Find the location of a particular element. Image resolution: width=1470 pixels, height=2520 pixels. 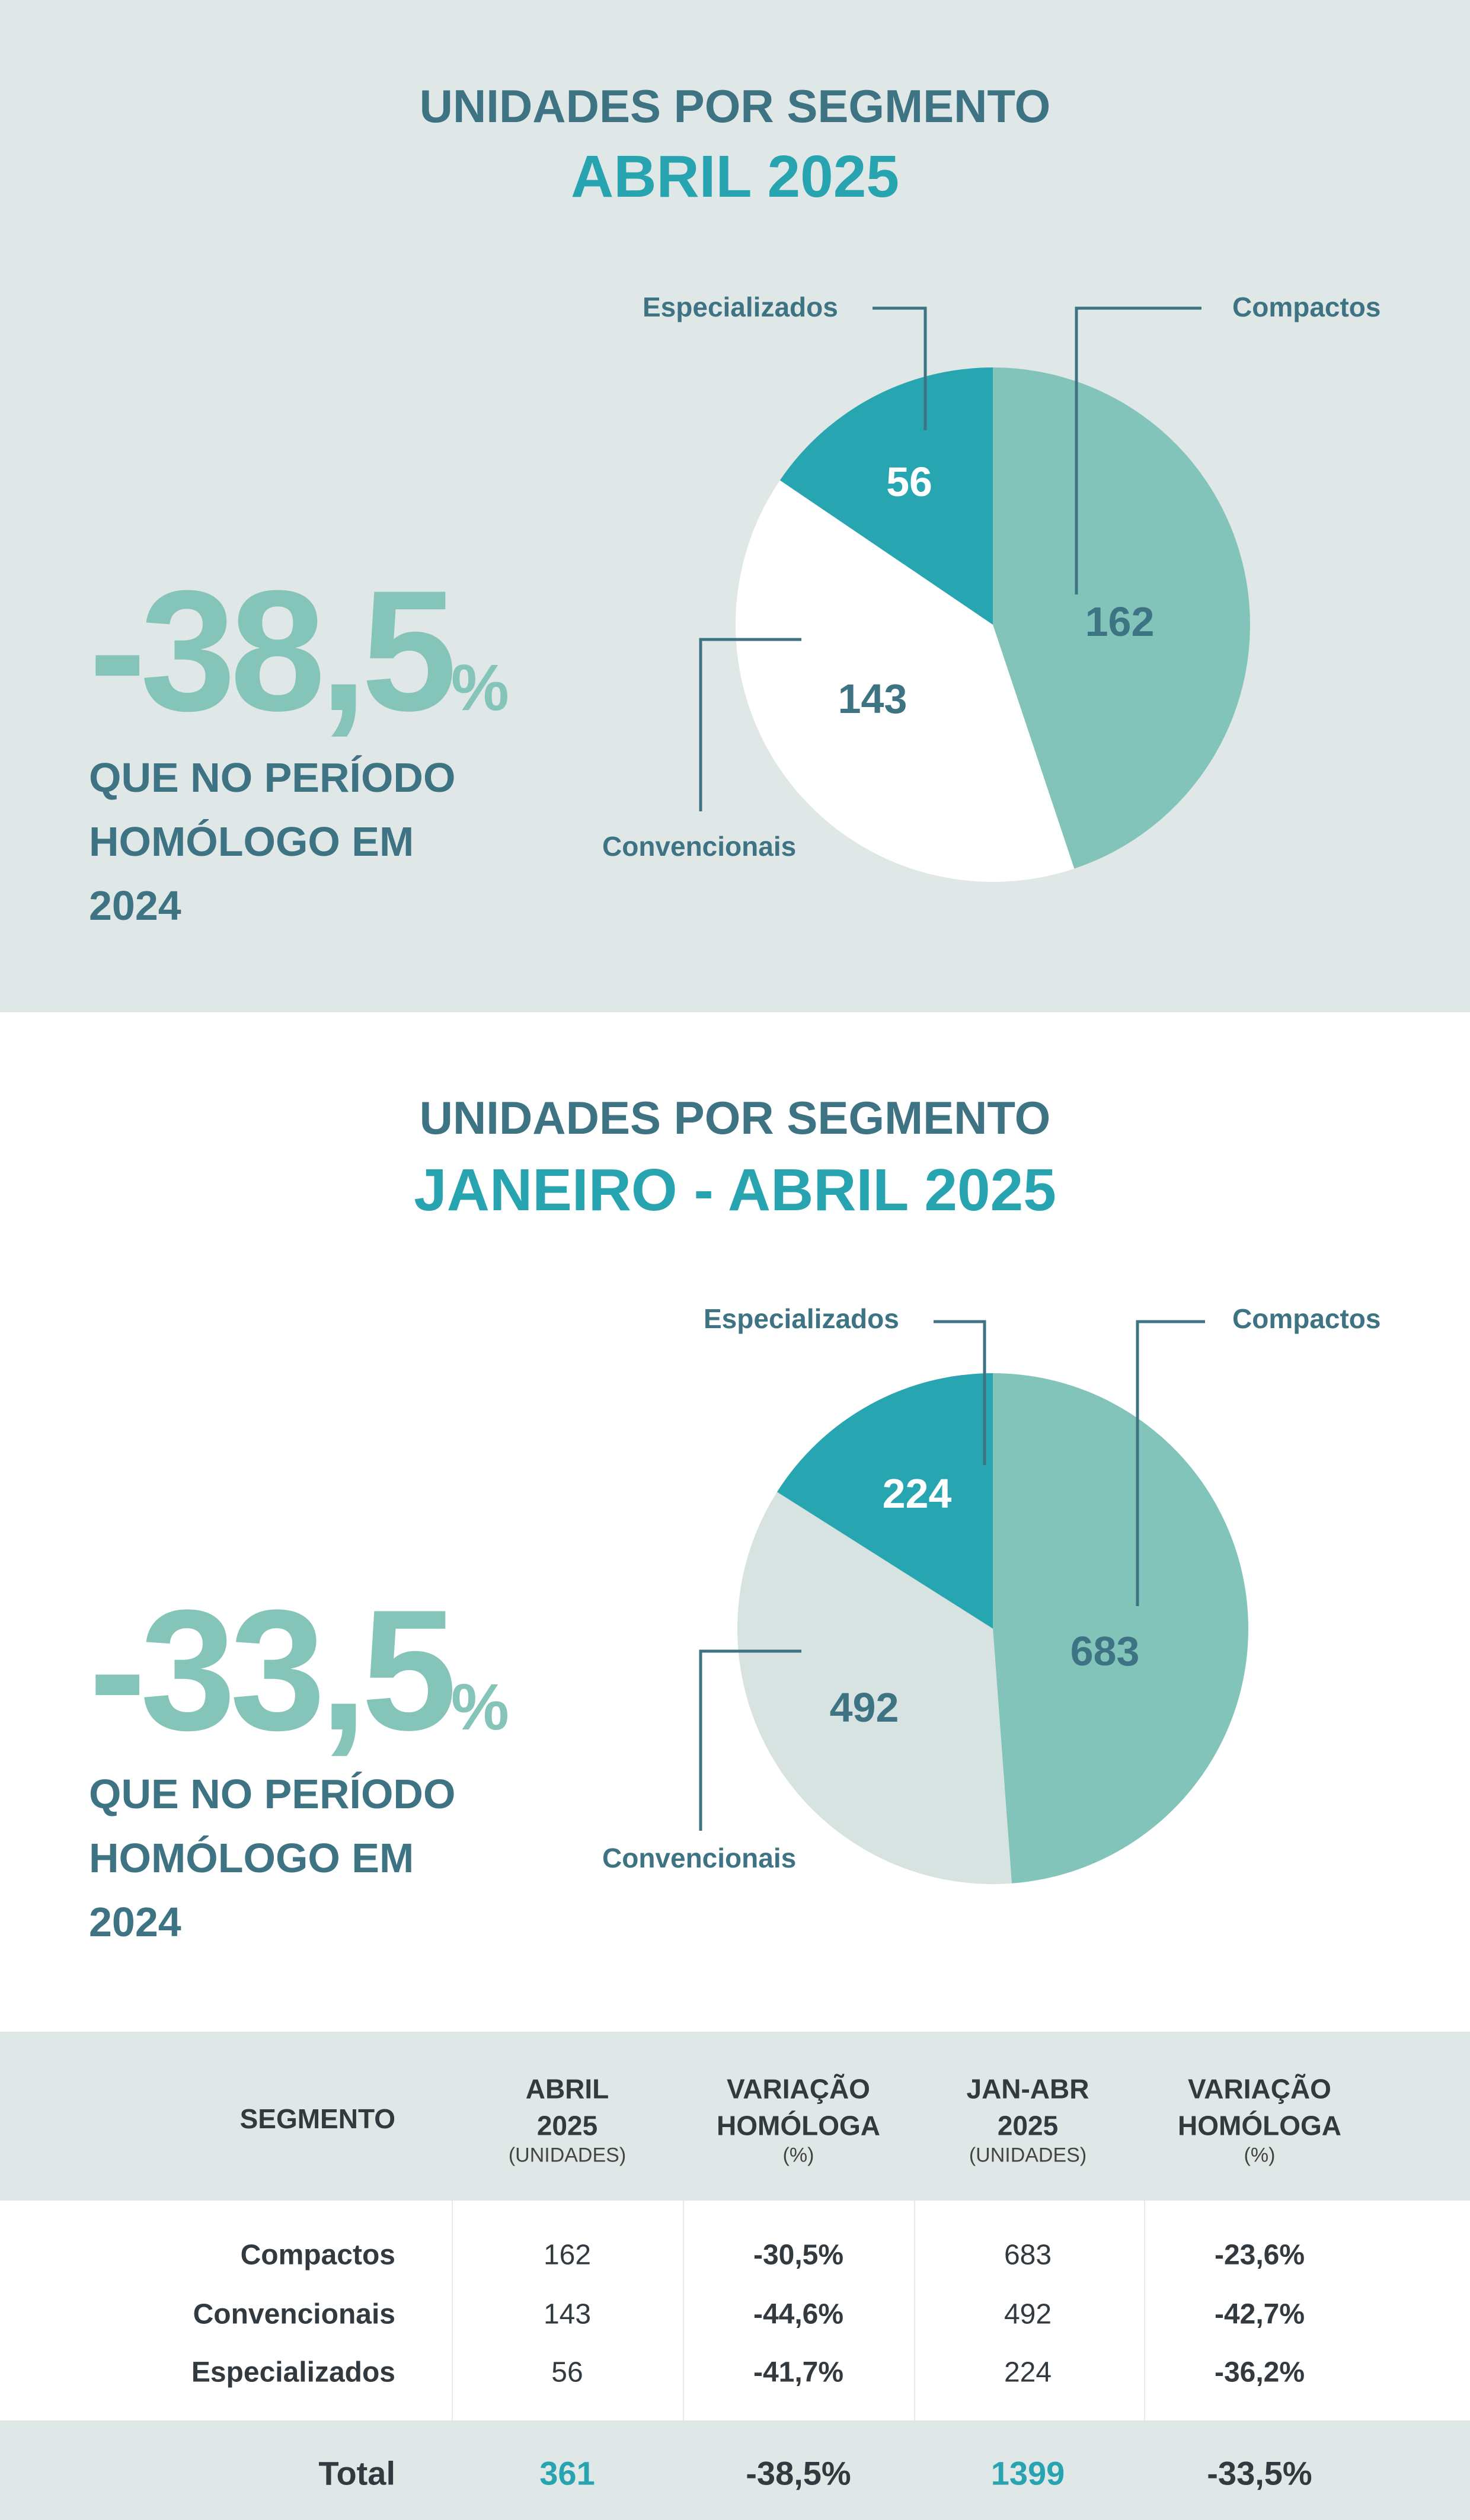

section2-subtitle: QUE NO PERÍODO HOMÓLOGO EM 2024 is located at coordinates (272, 1858).